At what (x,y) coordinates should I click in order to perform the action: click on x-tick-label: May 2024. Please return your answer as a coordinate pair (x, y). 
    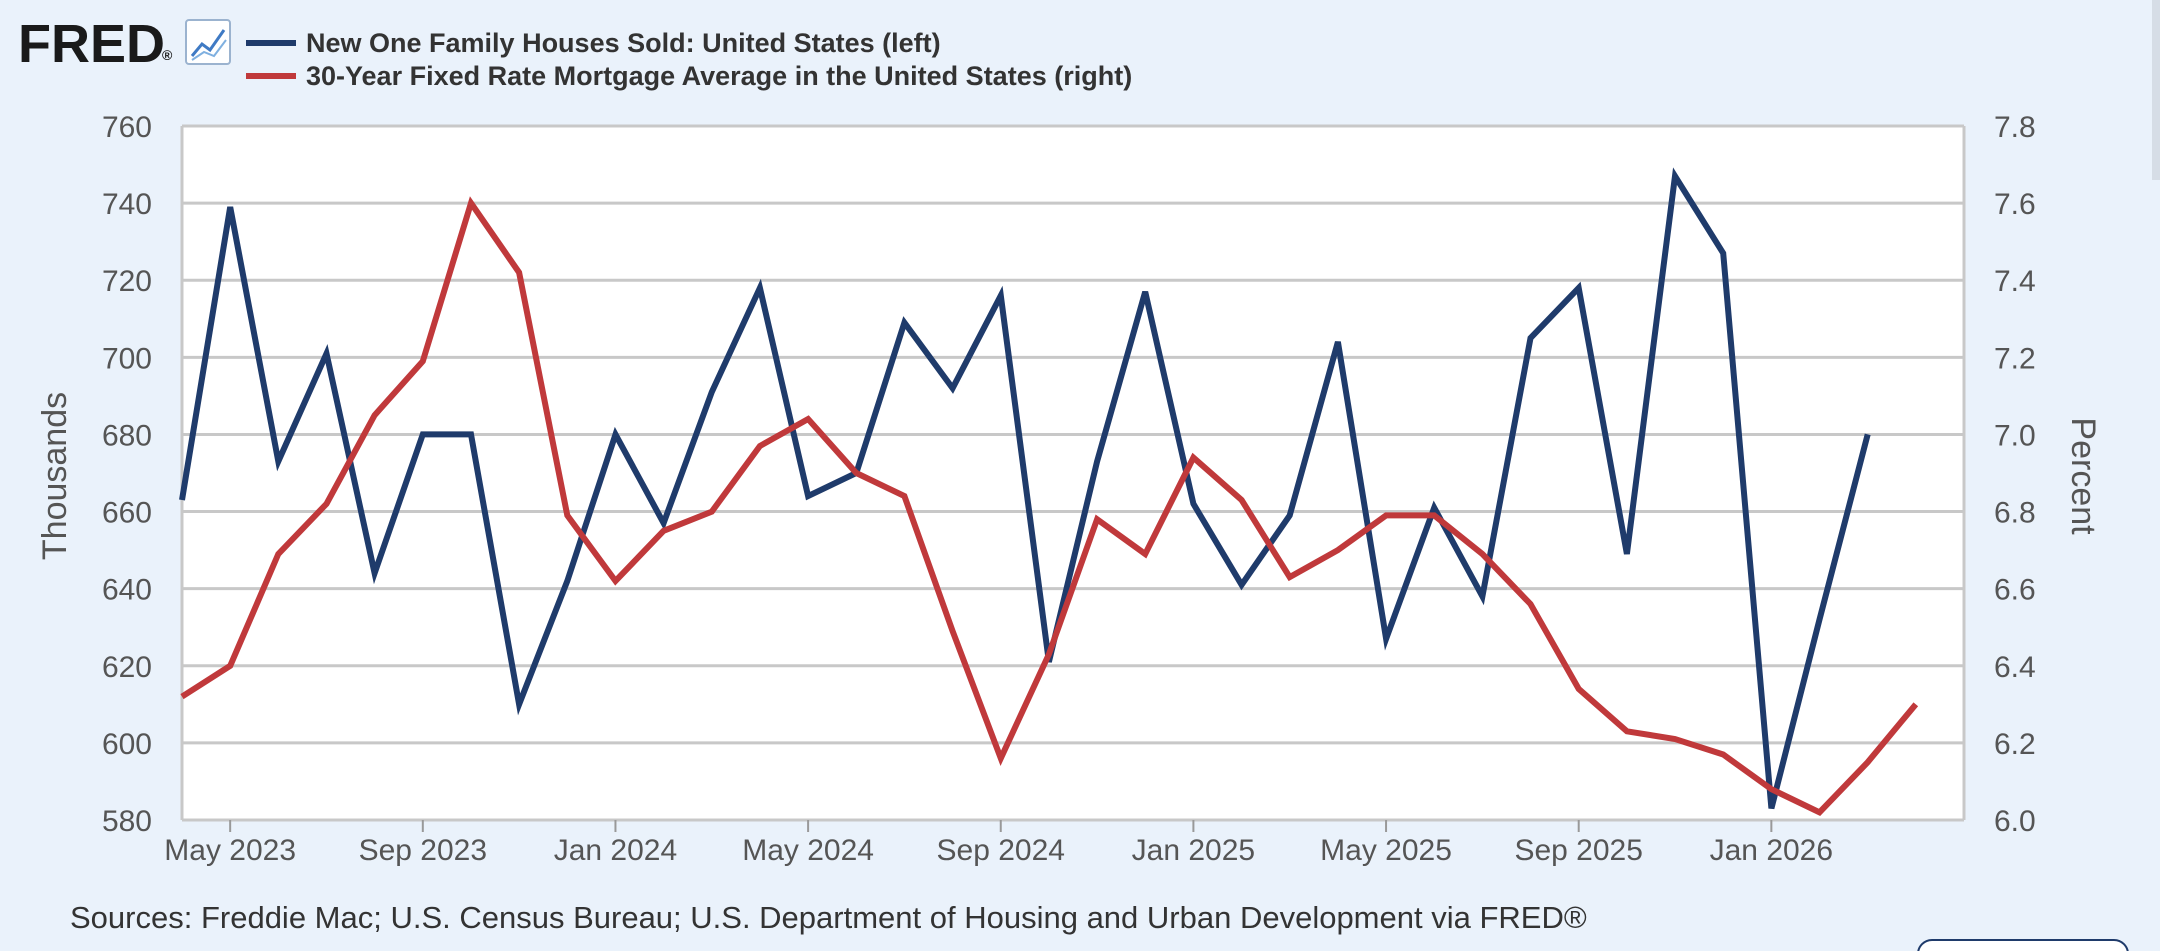
    Looking at the image, I should click on (808, 850).